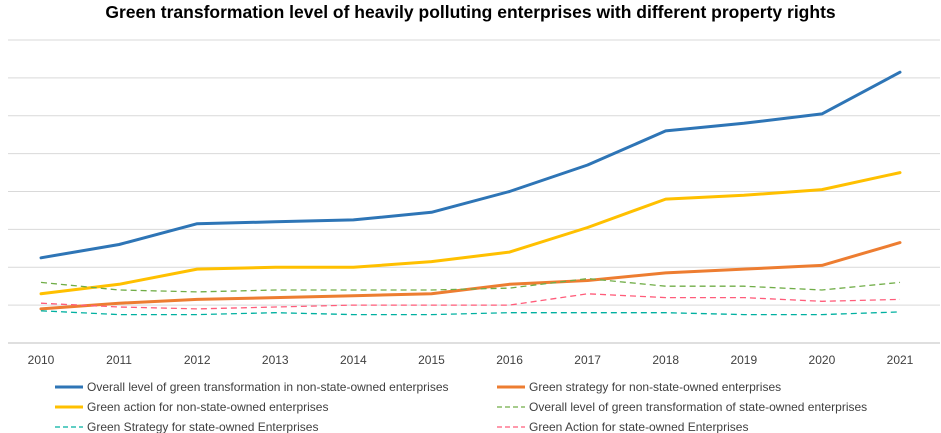 The width and height of the screenshot is (941, 433). What do you see at coordinates (822, 360) in the screenshot?
I see `x-tick-label: 2020` at bounding box center [822, 360].